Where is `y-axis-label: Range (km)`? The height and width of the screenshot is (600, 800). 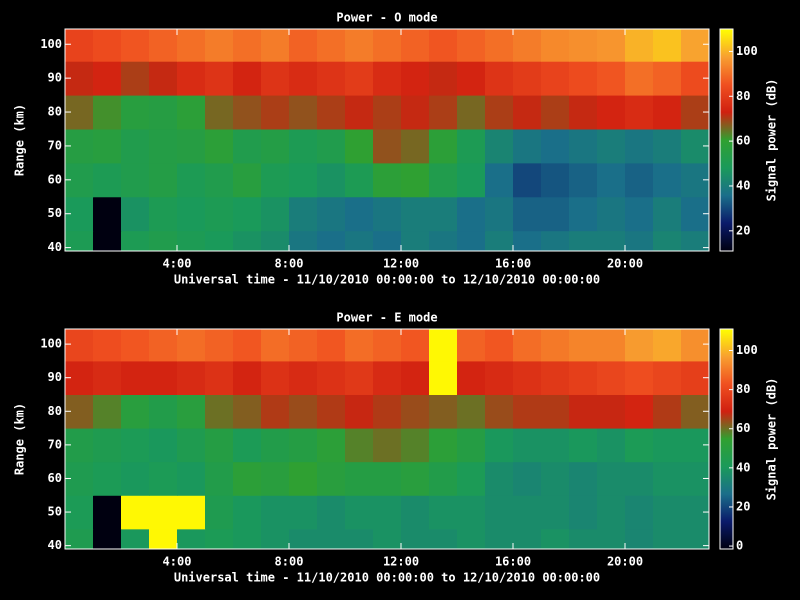
y-axis-label: Range (km) is located at coordinates (20, 439).